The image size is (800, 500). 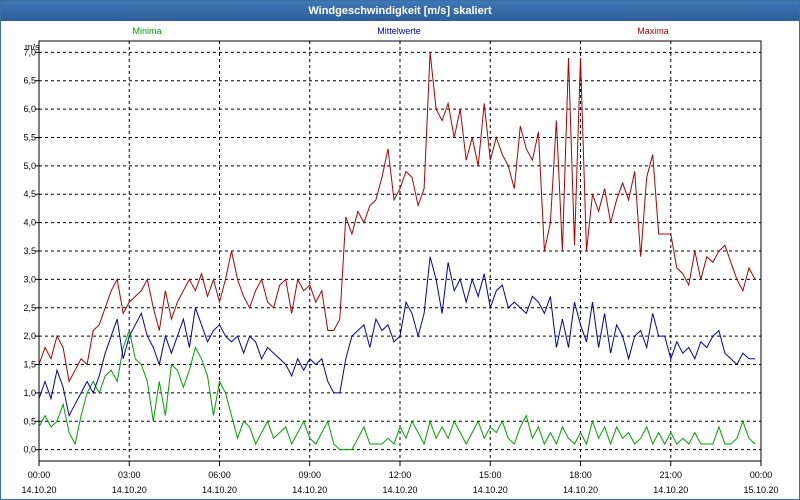 What do you see at coordinates (29, 308) in the screenshot?
I see `y-tick-label: 2,5` at bounding box center [29, 308].